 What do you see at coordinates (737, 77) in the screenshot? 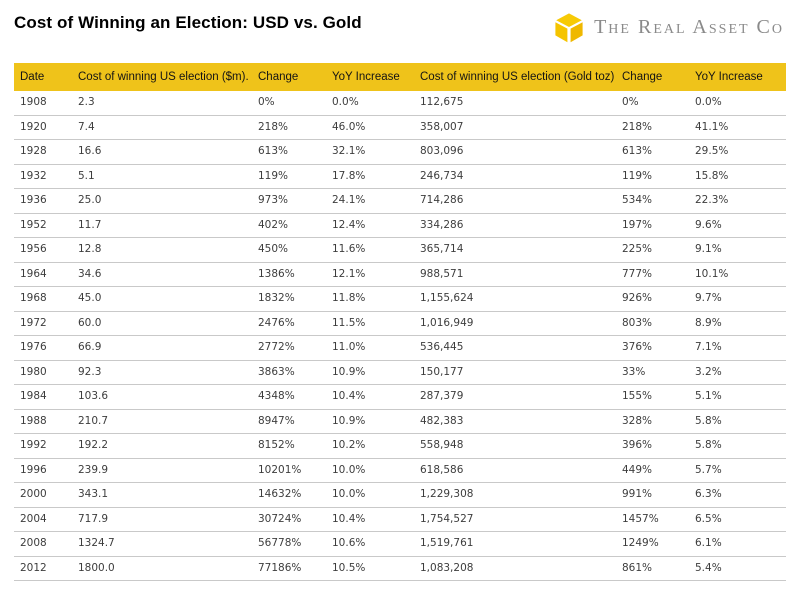
I see `column-header-gold-yoy: YoY Increase` at bounding box center [737, 77].